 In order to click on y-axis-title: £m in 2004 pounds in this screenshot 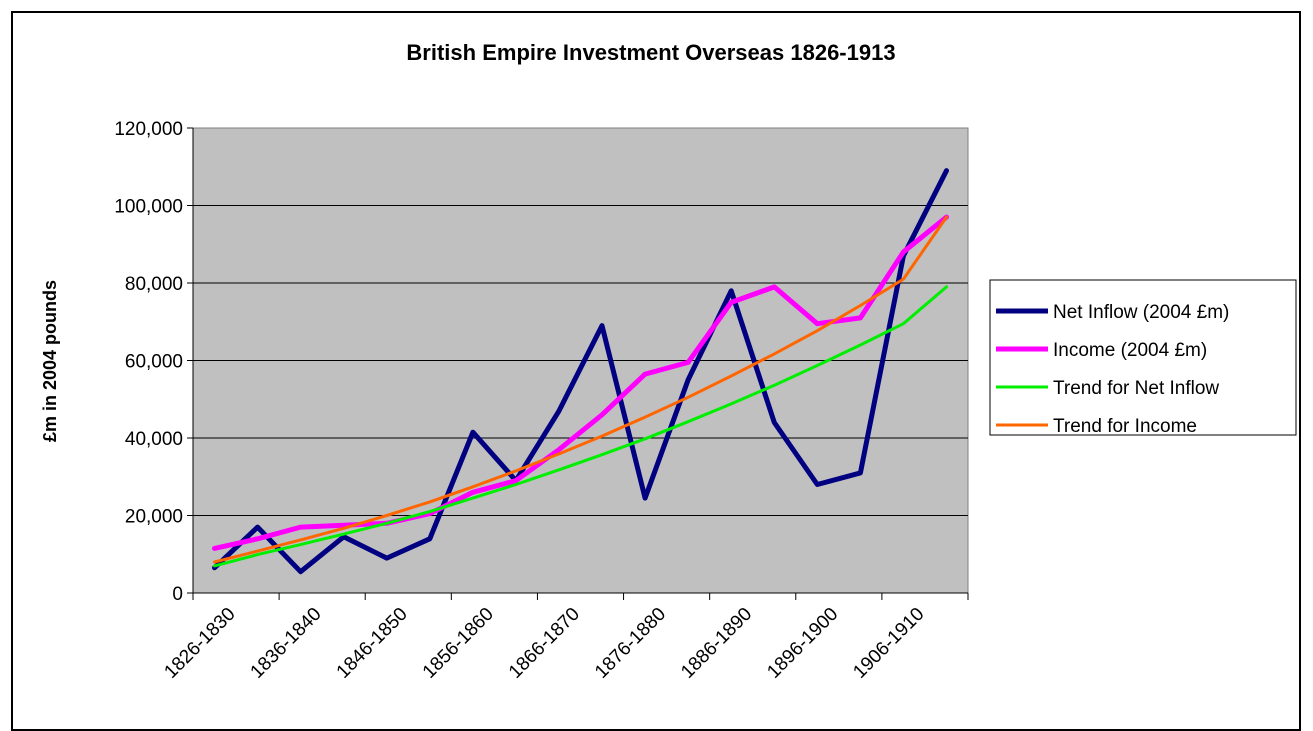, I will do `click(50, 361)`.